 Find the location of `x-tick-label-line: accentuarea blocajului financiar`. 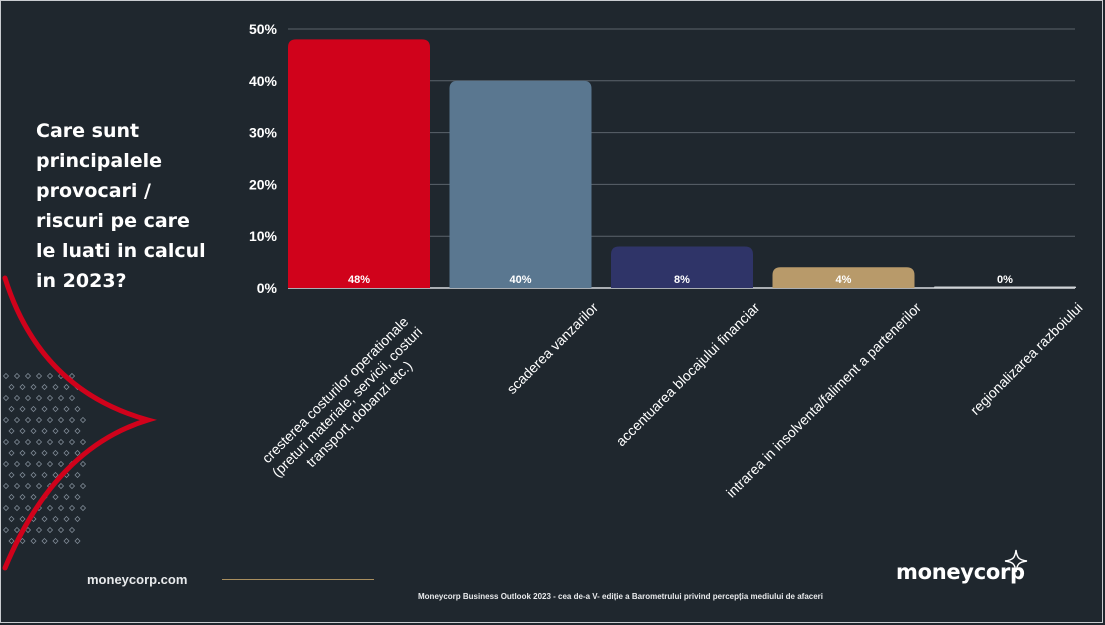

x-tick-label-line: accentuarea blocajului financiar is located at coordinates (688, 374).